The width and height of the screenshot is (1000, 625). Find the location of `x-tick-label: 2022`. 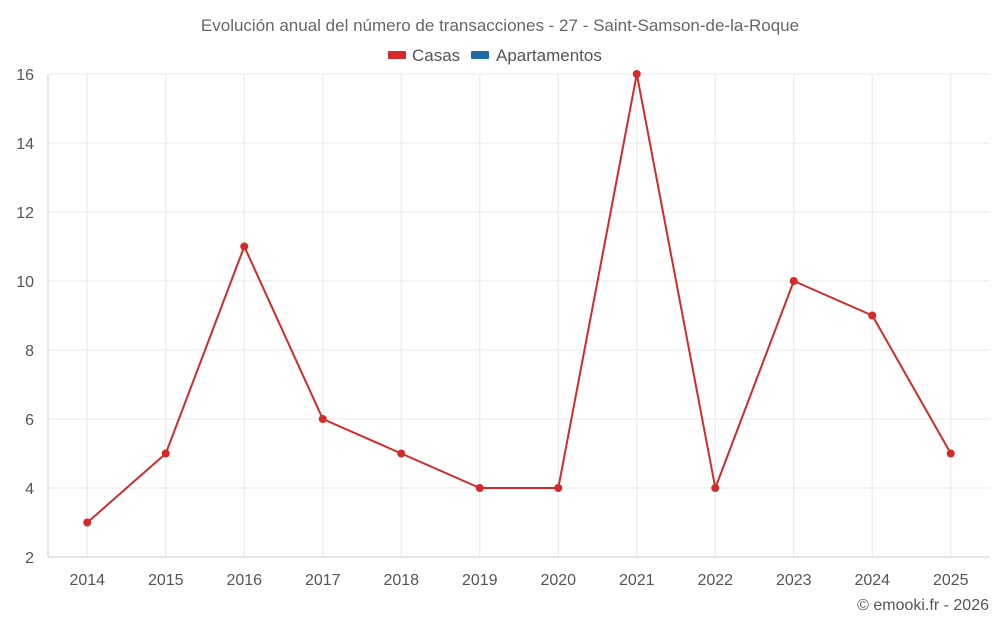

x-tick-label: 2022 is located at coordinates (715, 580).